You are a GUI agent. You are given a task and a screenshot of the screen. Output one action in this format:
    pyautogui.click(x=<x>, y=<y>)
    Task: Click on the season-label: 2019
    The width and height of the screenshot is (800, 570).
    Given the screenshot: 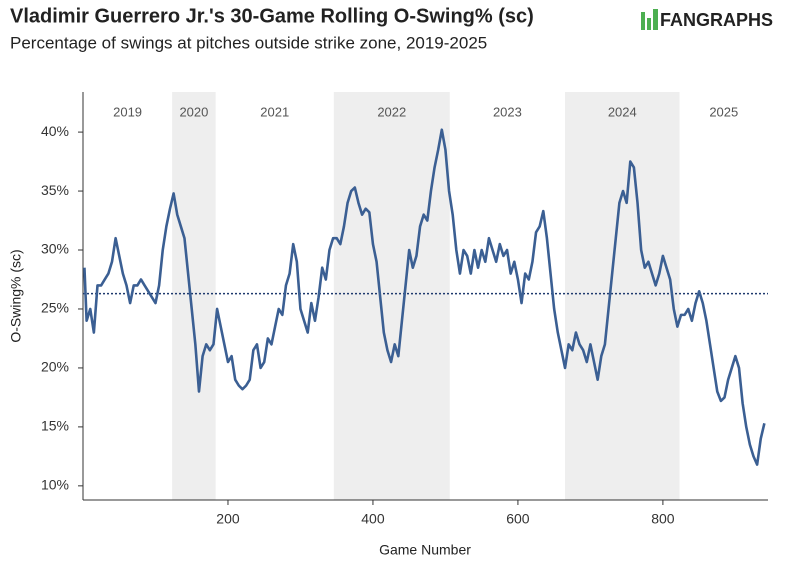 What is the action you would take?
    pyautogui.click(x=127, y=111)
    